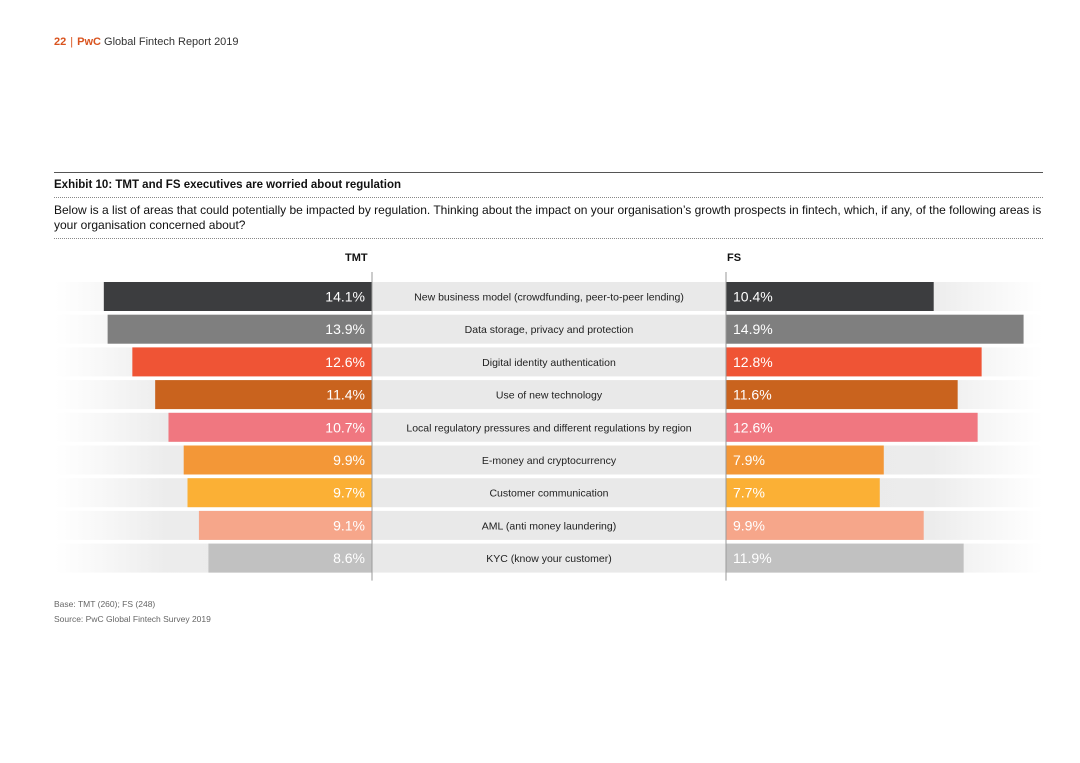  Describe the element at coordinates (749, 525) in the screenshot. I see `fs-value-label: 9.9%` at that location.